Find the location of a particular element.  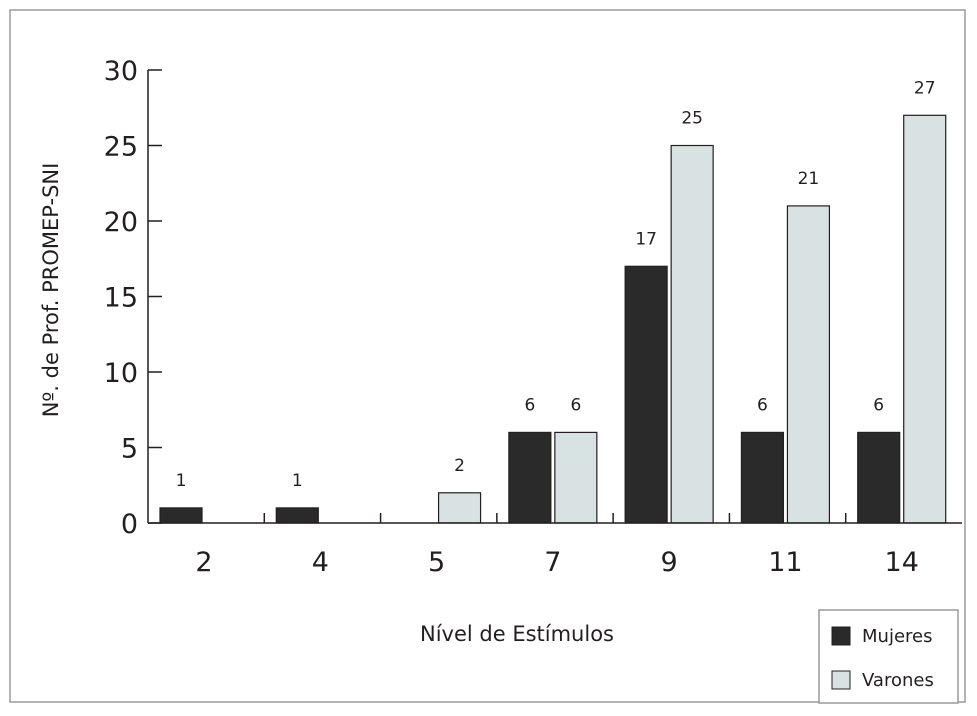

data-label-varones-9: 25 is located at coordinates (692, 119).